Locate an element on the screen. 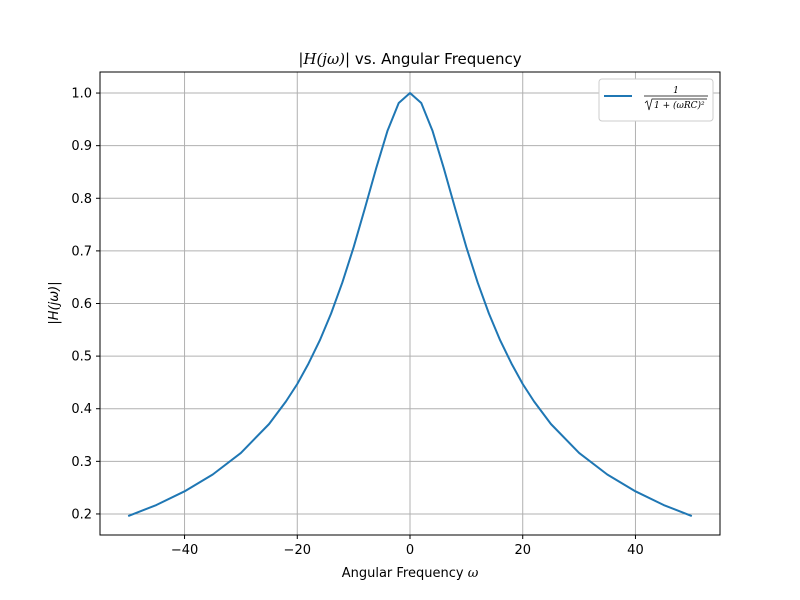 This screenshot has width=800, height=600. x-tick-label: −40 is located at coordinates (184, 550).